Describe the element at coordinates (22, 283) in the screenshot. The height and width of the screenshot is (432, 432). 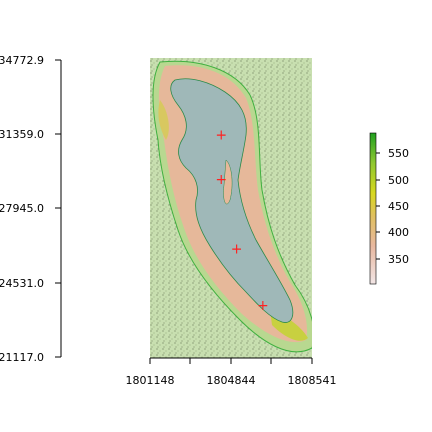
I see `y-tick-label: 24531.0` at that location.